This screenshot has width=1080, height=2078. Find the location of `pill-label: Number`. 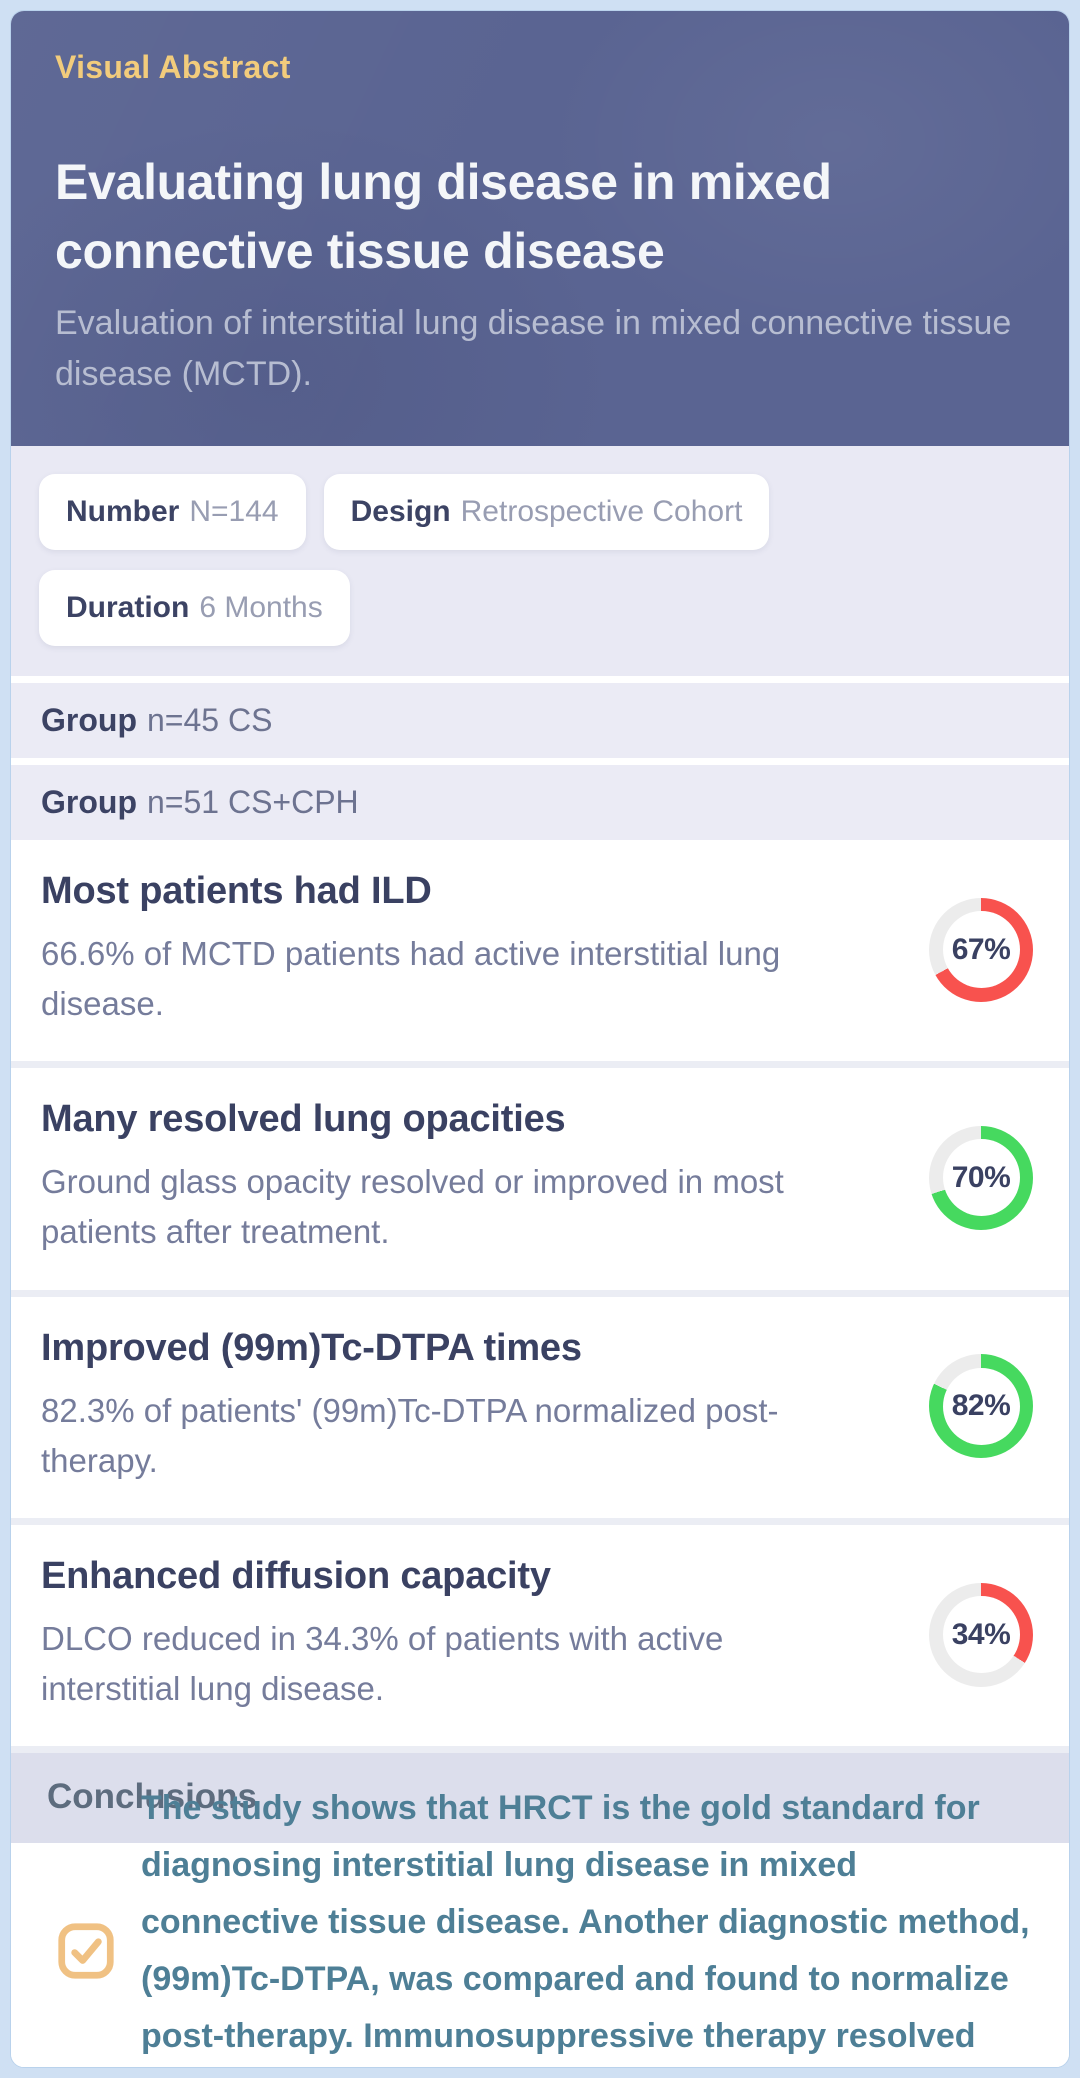

pill-label: Number is located at coordinates (123, 511).